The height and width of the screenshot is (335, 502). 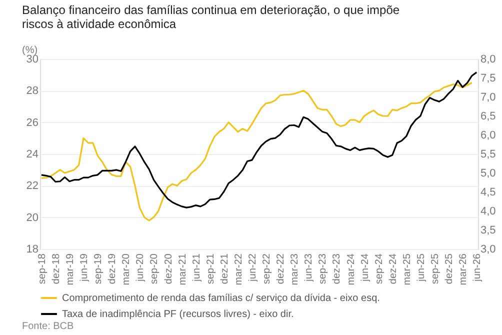 I want to click on y-axis-title: (%), so click(x=30, y=50).